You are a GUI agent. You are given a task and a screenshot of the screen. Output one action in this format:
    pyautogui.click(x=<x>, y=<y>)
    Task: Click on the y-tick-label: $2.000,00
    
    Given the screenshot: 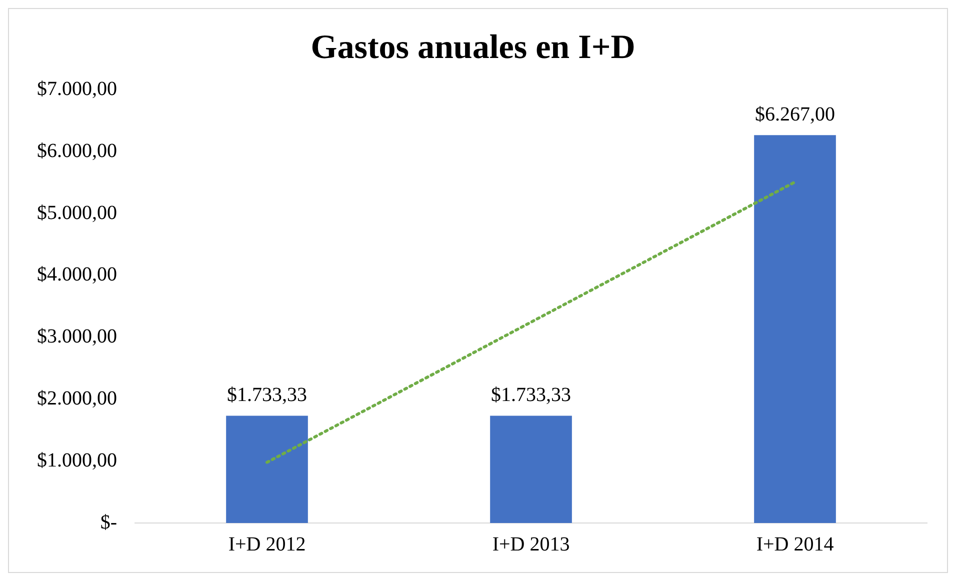 What is the action you would take?
    pyautogui.click(x=77, y=398)
    